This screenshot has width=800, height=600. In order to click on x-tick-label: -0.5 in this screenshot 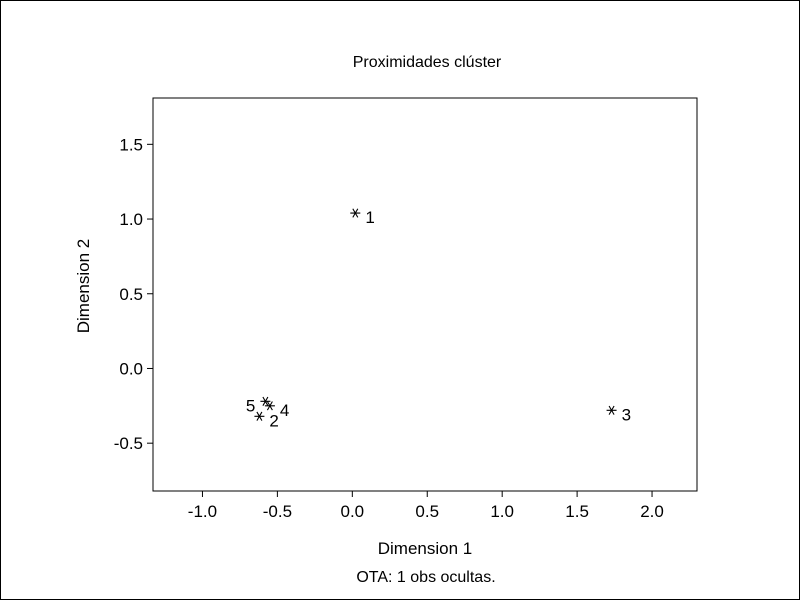, I will do `click(277, 511)`.